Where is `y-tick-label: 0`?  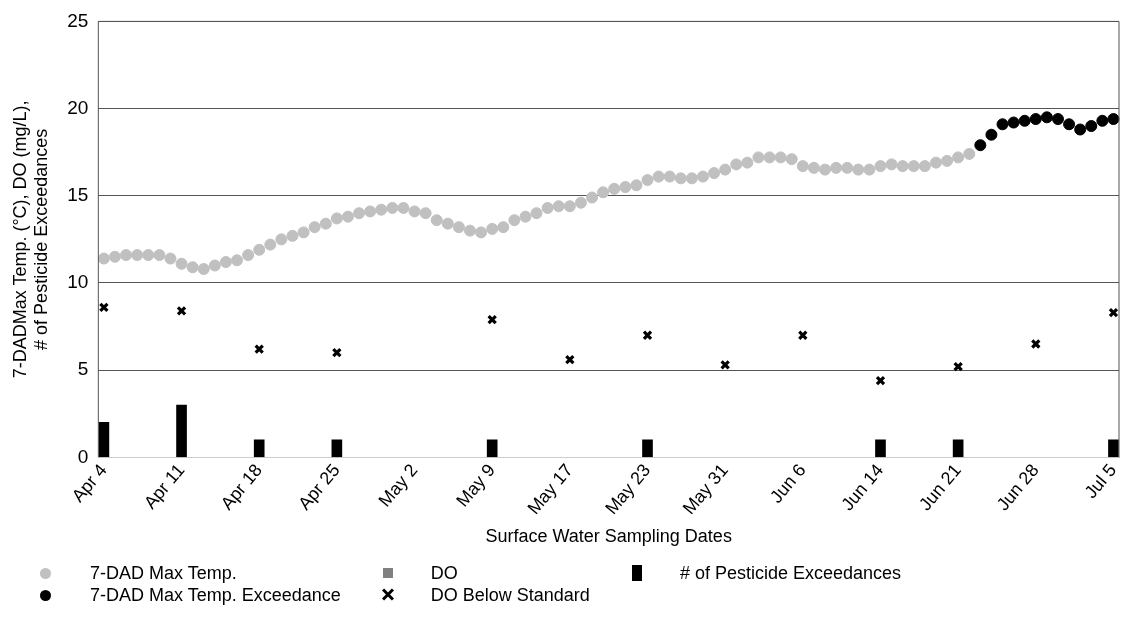
y-tick-label: 0 is located at coordinates (83, 456).